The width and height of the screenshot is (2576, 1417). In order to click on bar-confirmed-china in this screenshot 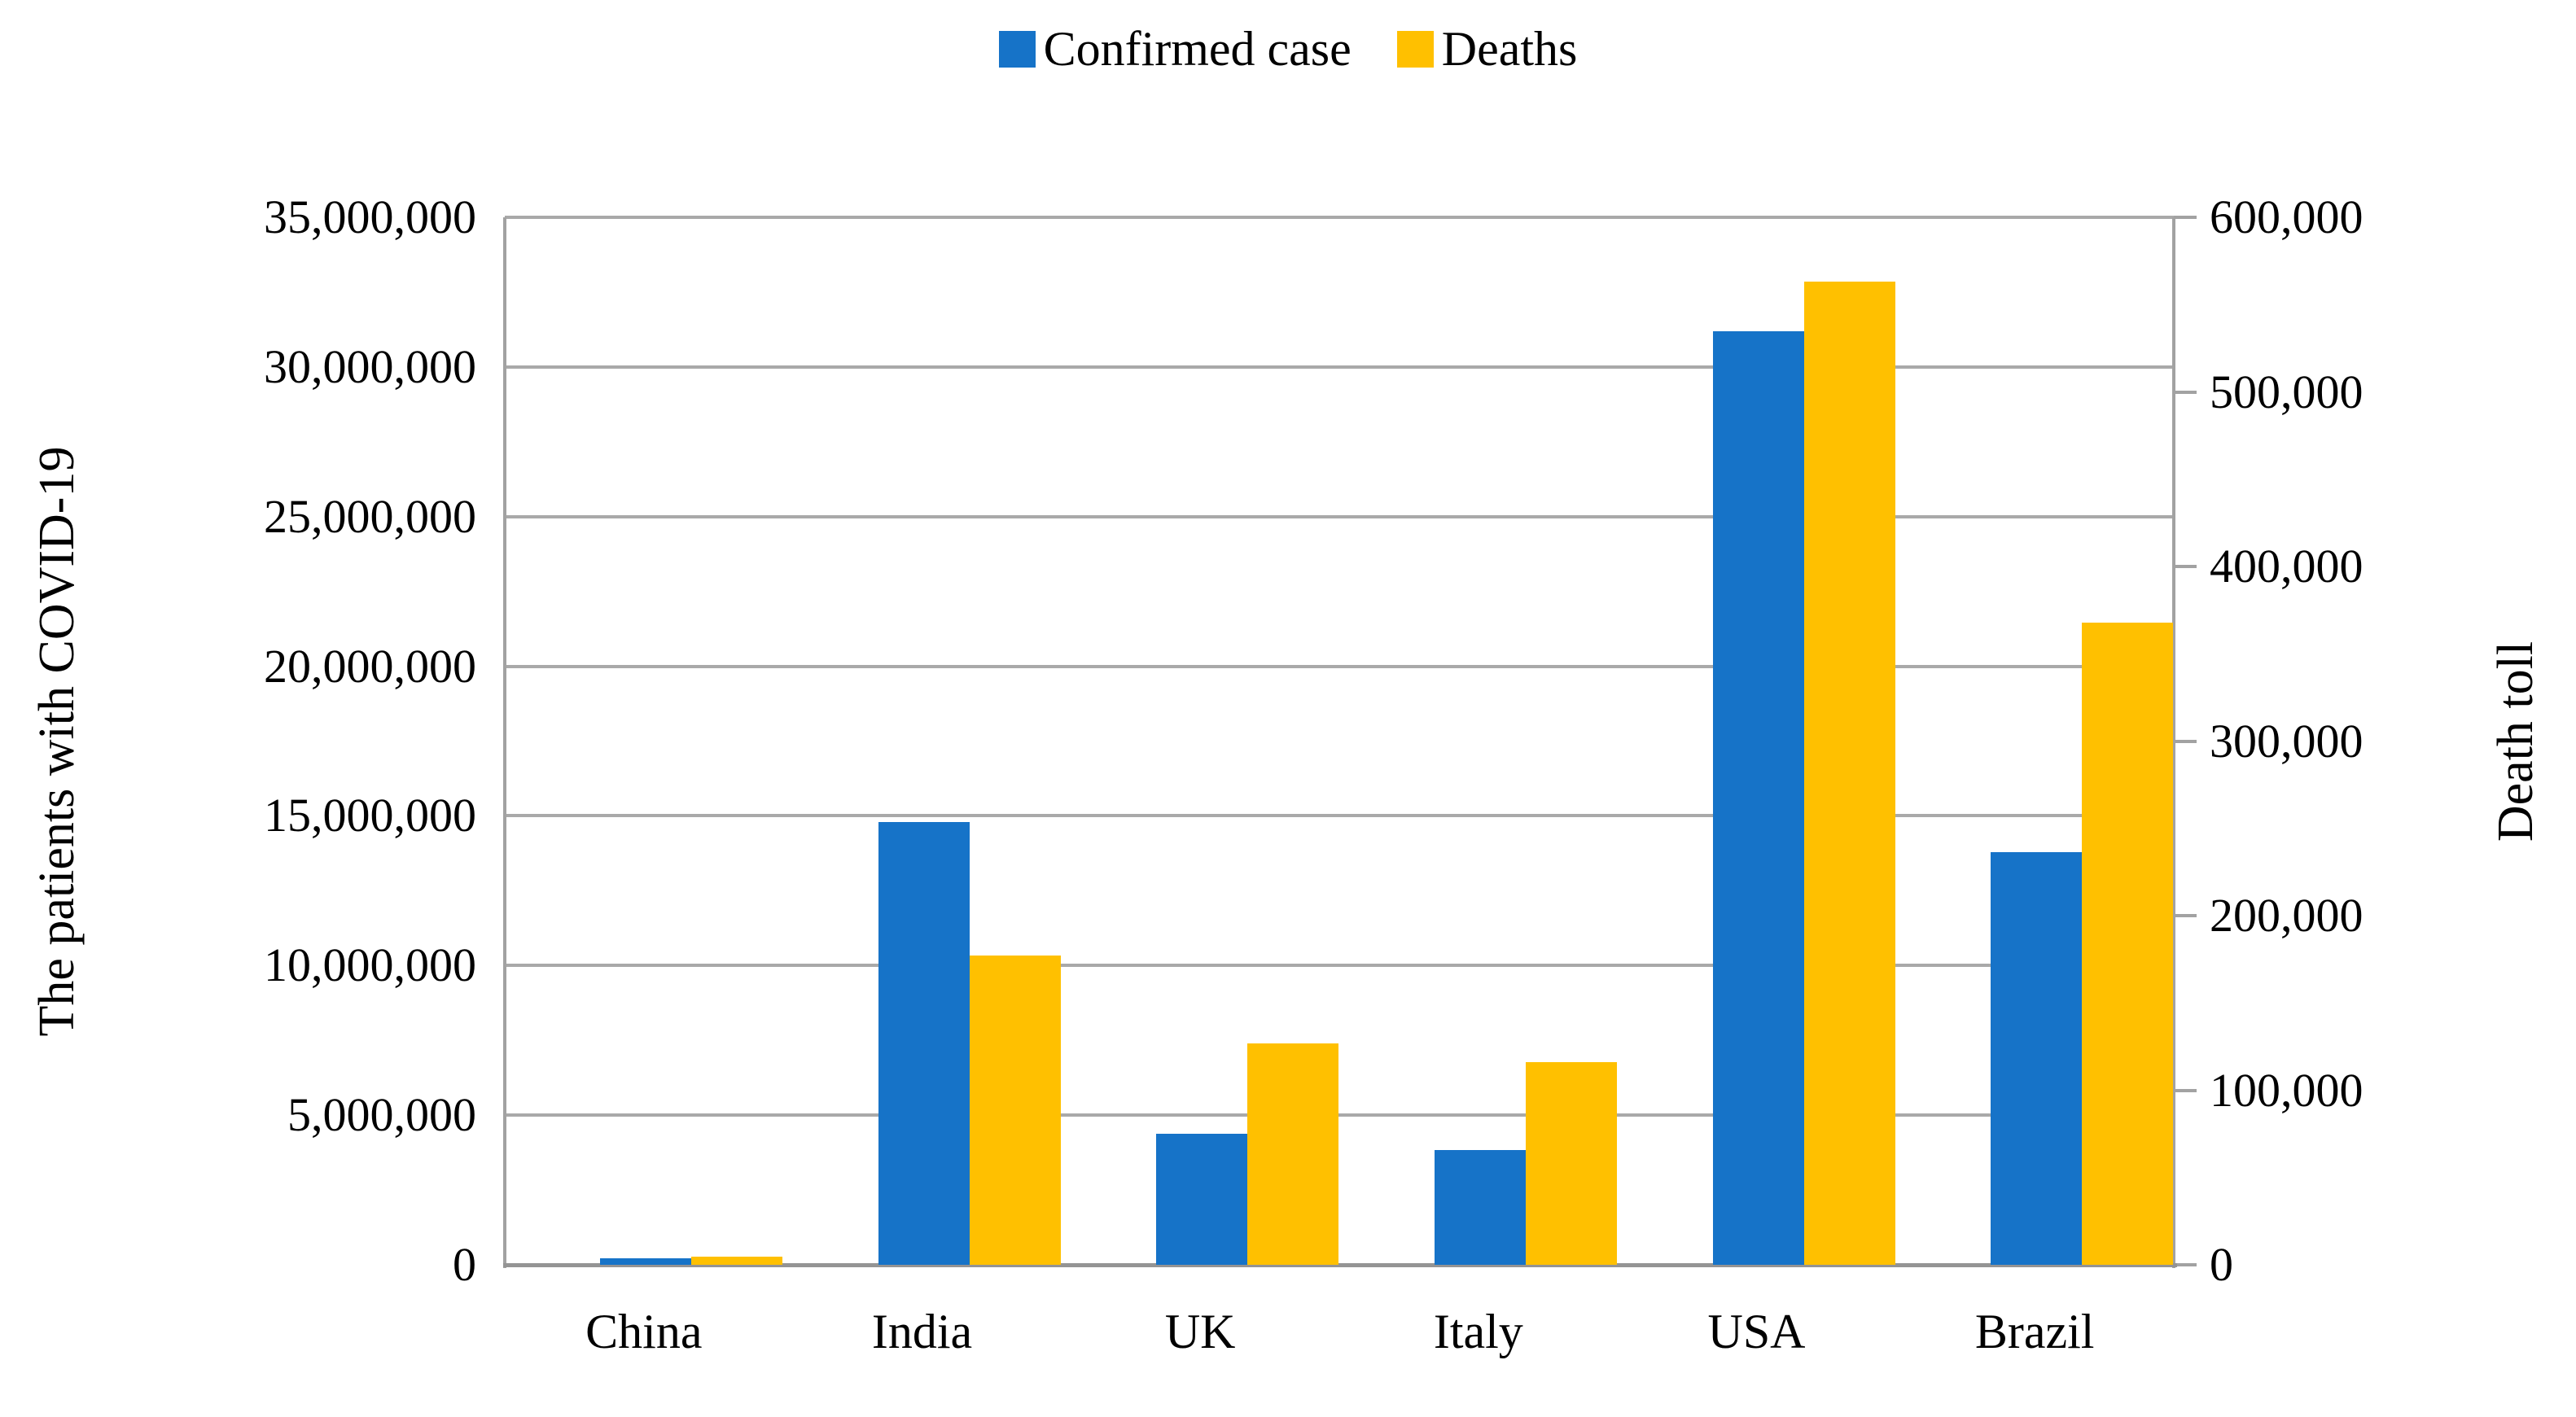, I will do `click(645, 1262)`.